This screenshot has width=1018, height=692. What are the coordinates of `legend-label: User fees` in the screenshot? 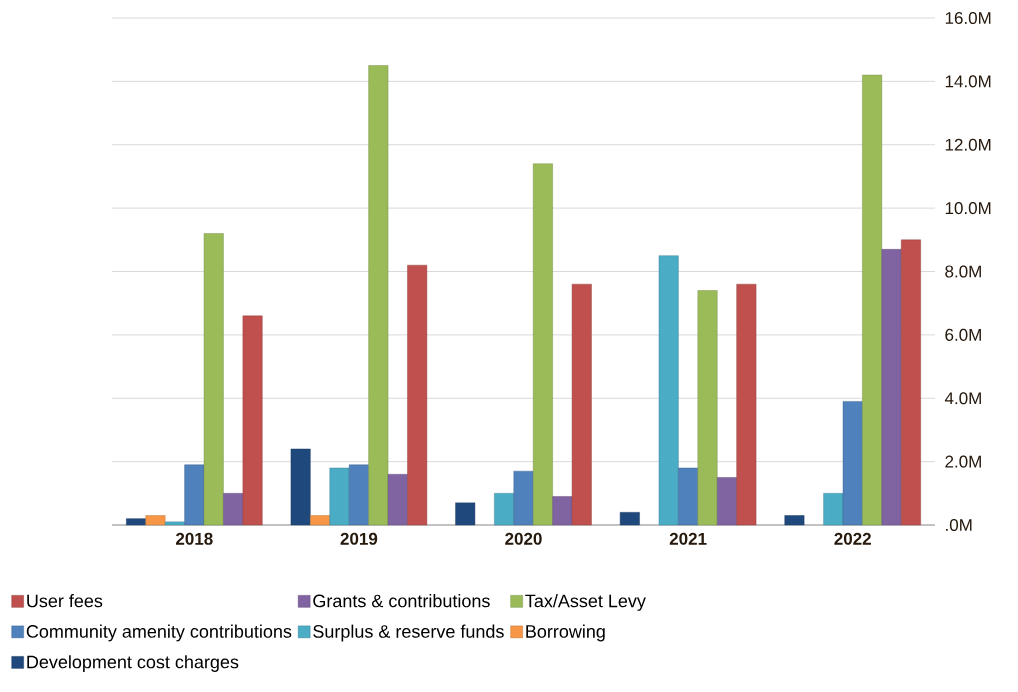 It's located at (65, 601).